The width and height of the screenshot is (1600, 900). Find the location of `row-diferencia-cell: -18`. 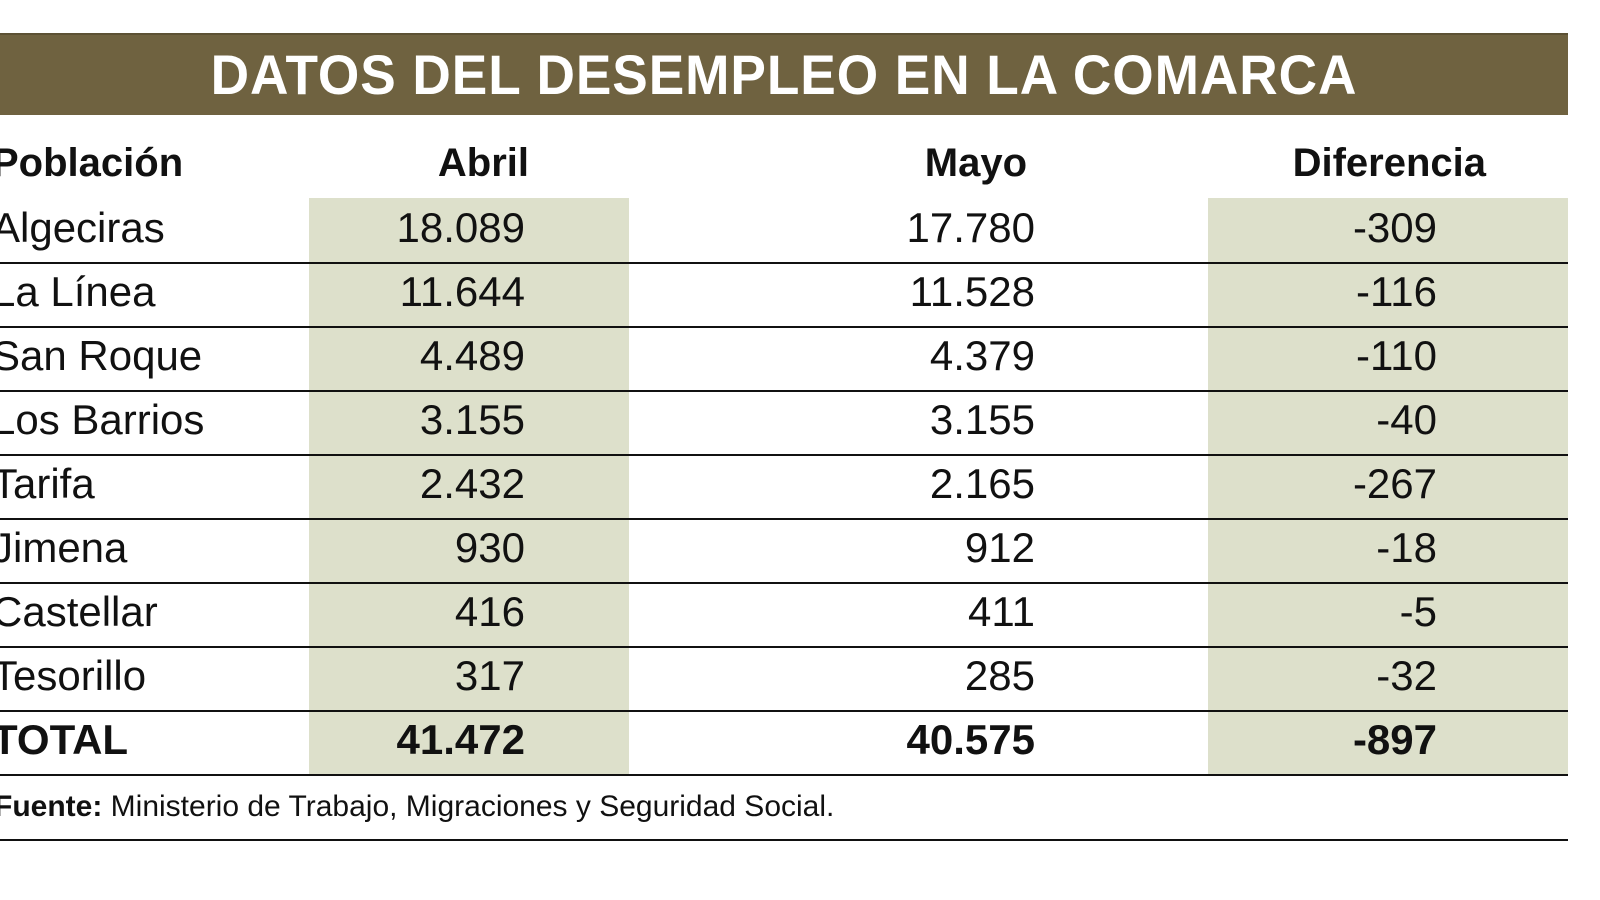

row-diferencia-cell: -18 is located at coordinates (1406, 547).